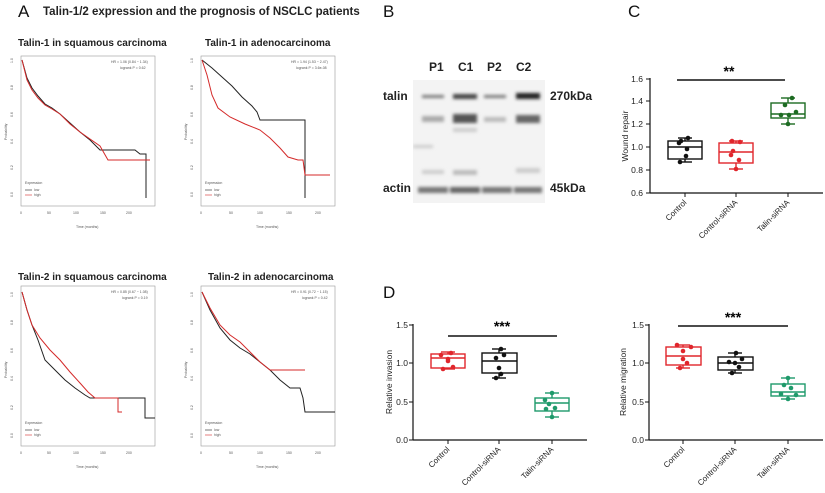  What do you see at coordinates (92, 277) in the screenshot?
I see `km-plot-3-title: Talin-2 in squamous carcinoma` at bounding box center [92, 277].